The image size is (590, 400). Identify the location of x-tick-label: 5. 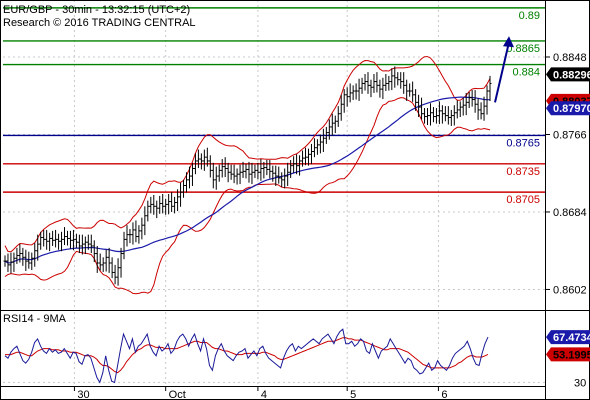
(353, 394).